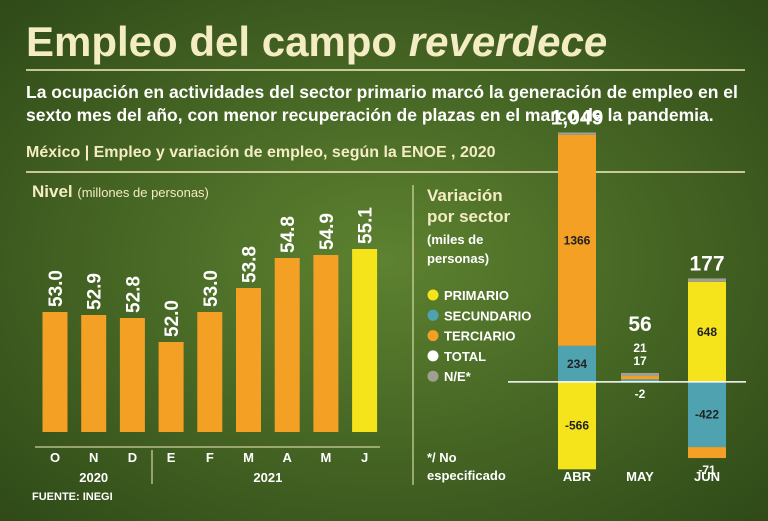 This screenshot has height=521, width=768. I want to click on segment-label: -71, so click(707, 470).